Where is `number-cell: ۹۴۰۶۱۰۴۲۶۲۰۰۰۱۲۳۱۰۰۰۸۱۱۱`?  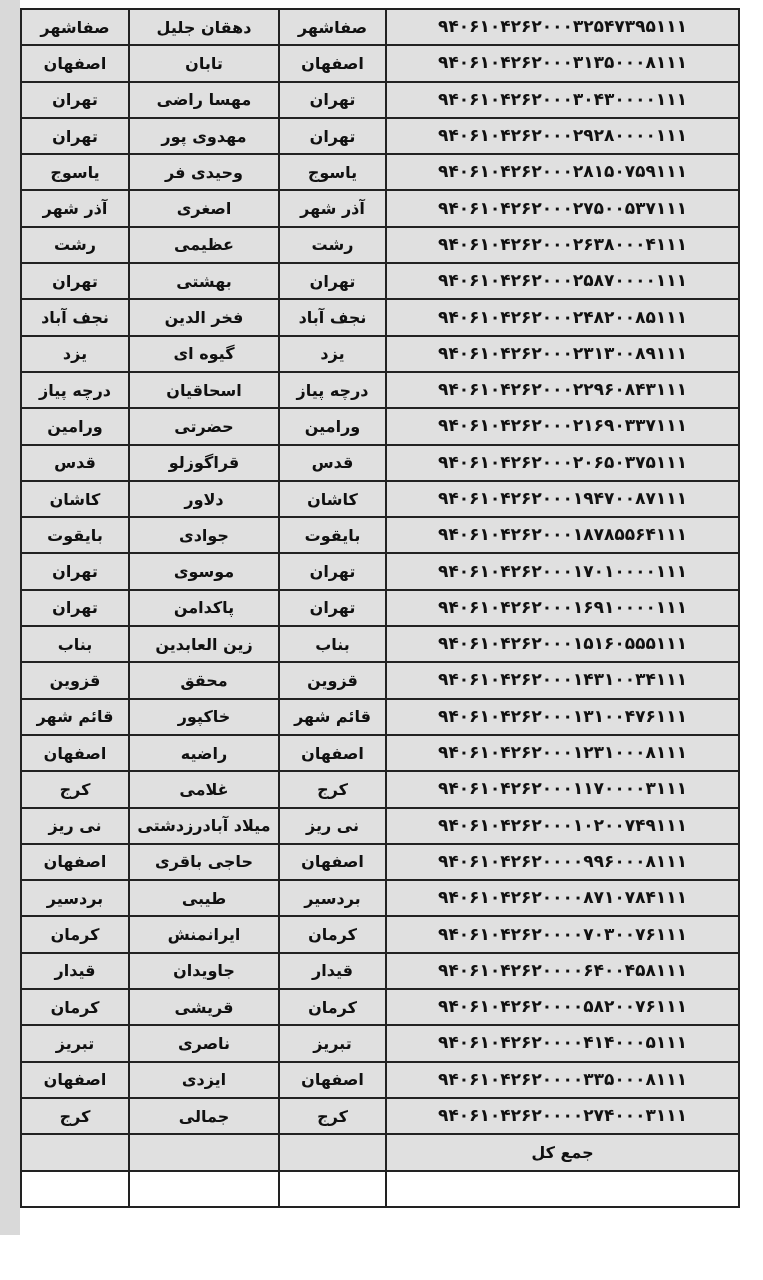
number-cell: ۹۴۰۶۱۰۴۲۶۲۰۰۰۱۲۳۱۰۰۰۸۱۱۱ is located at coordinates (562, 753).